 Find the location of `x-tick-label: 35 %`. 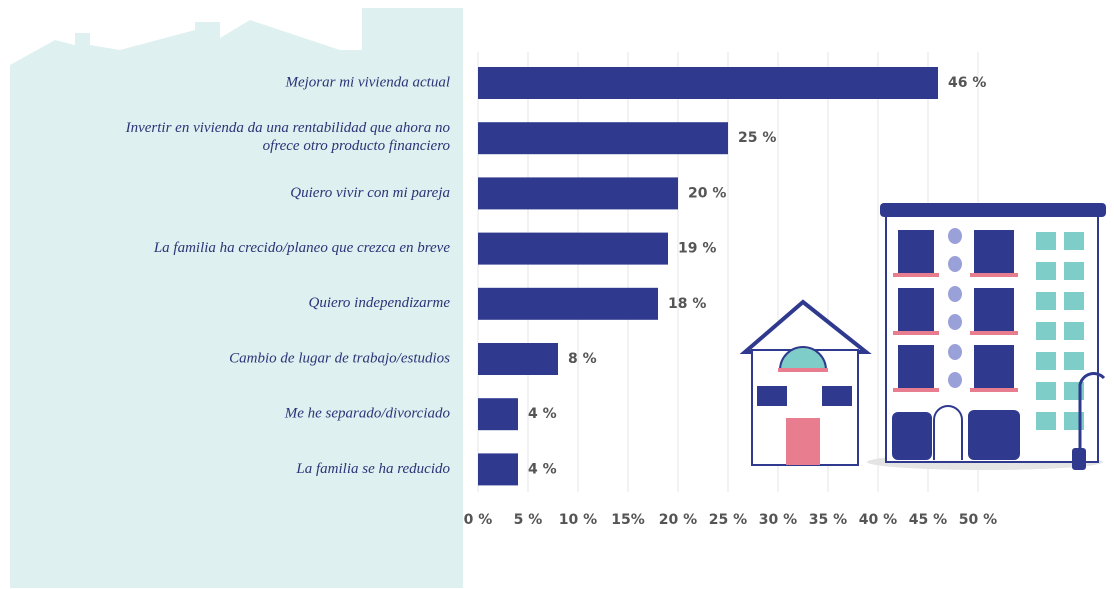

x-tick-label: 35 % is located at coordinates (828, 520).